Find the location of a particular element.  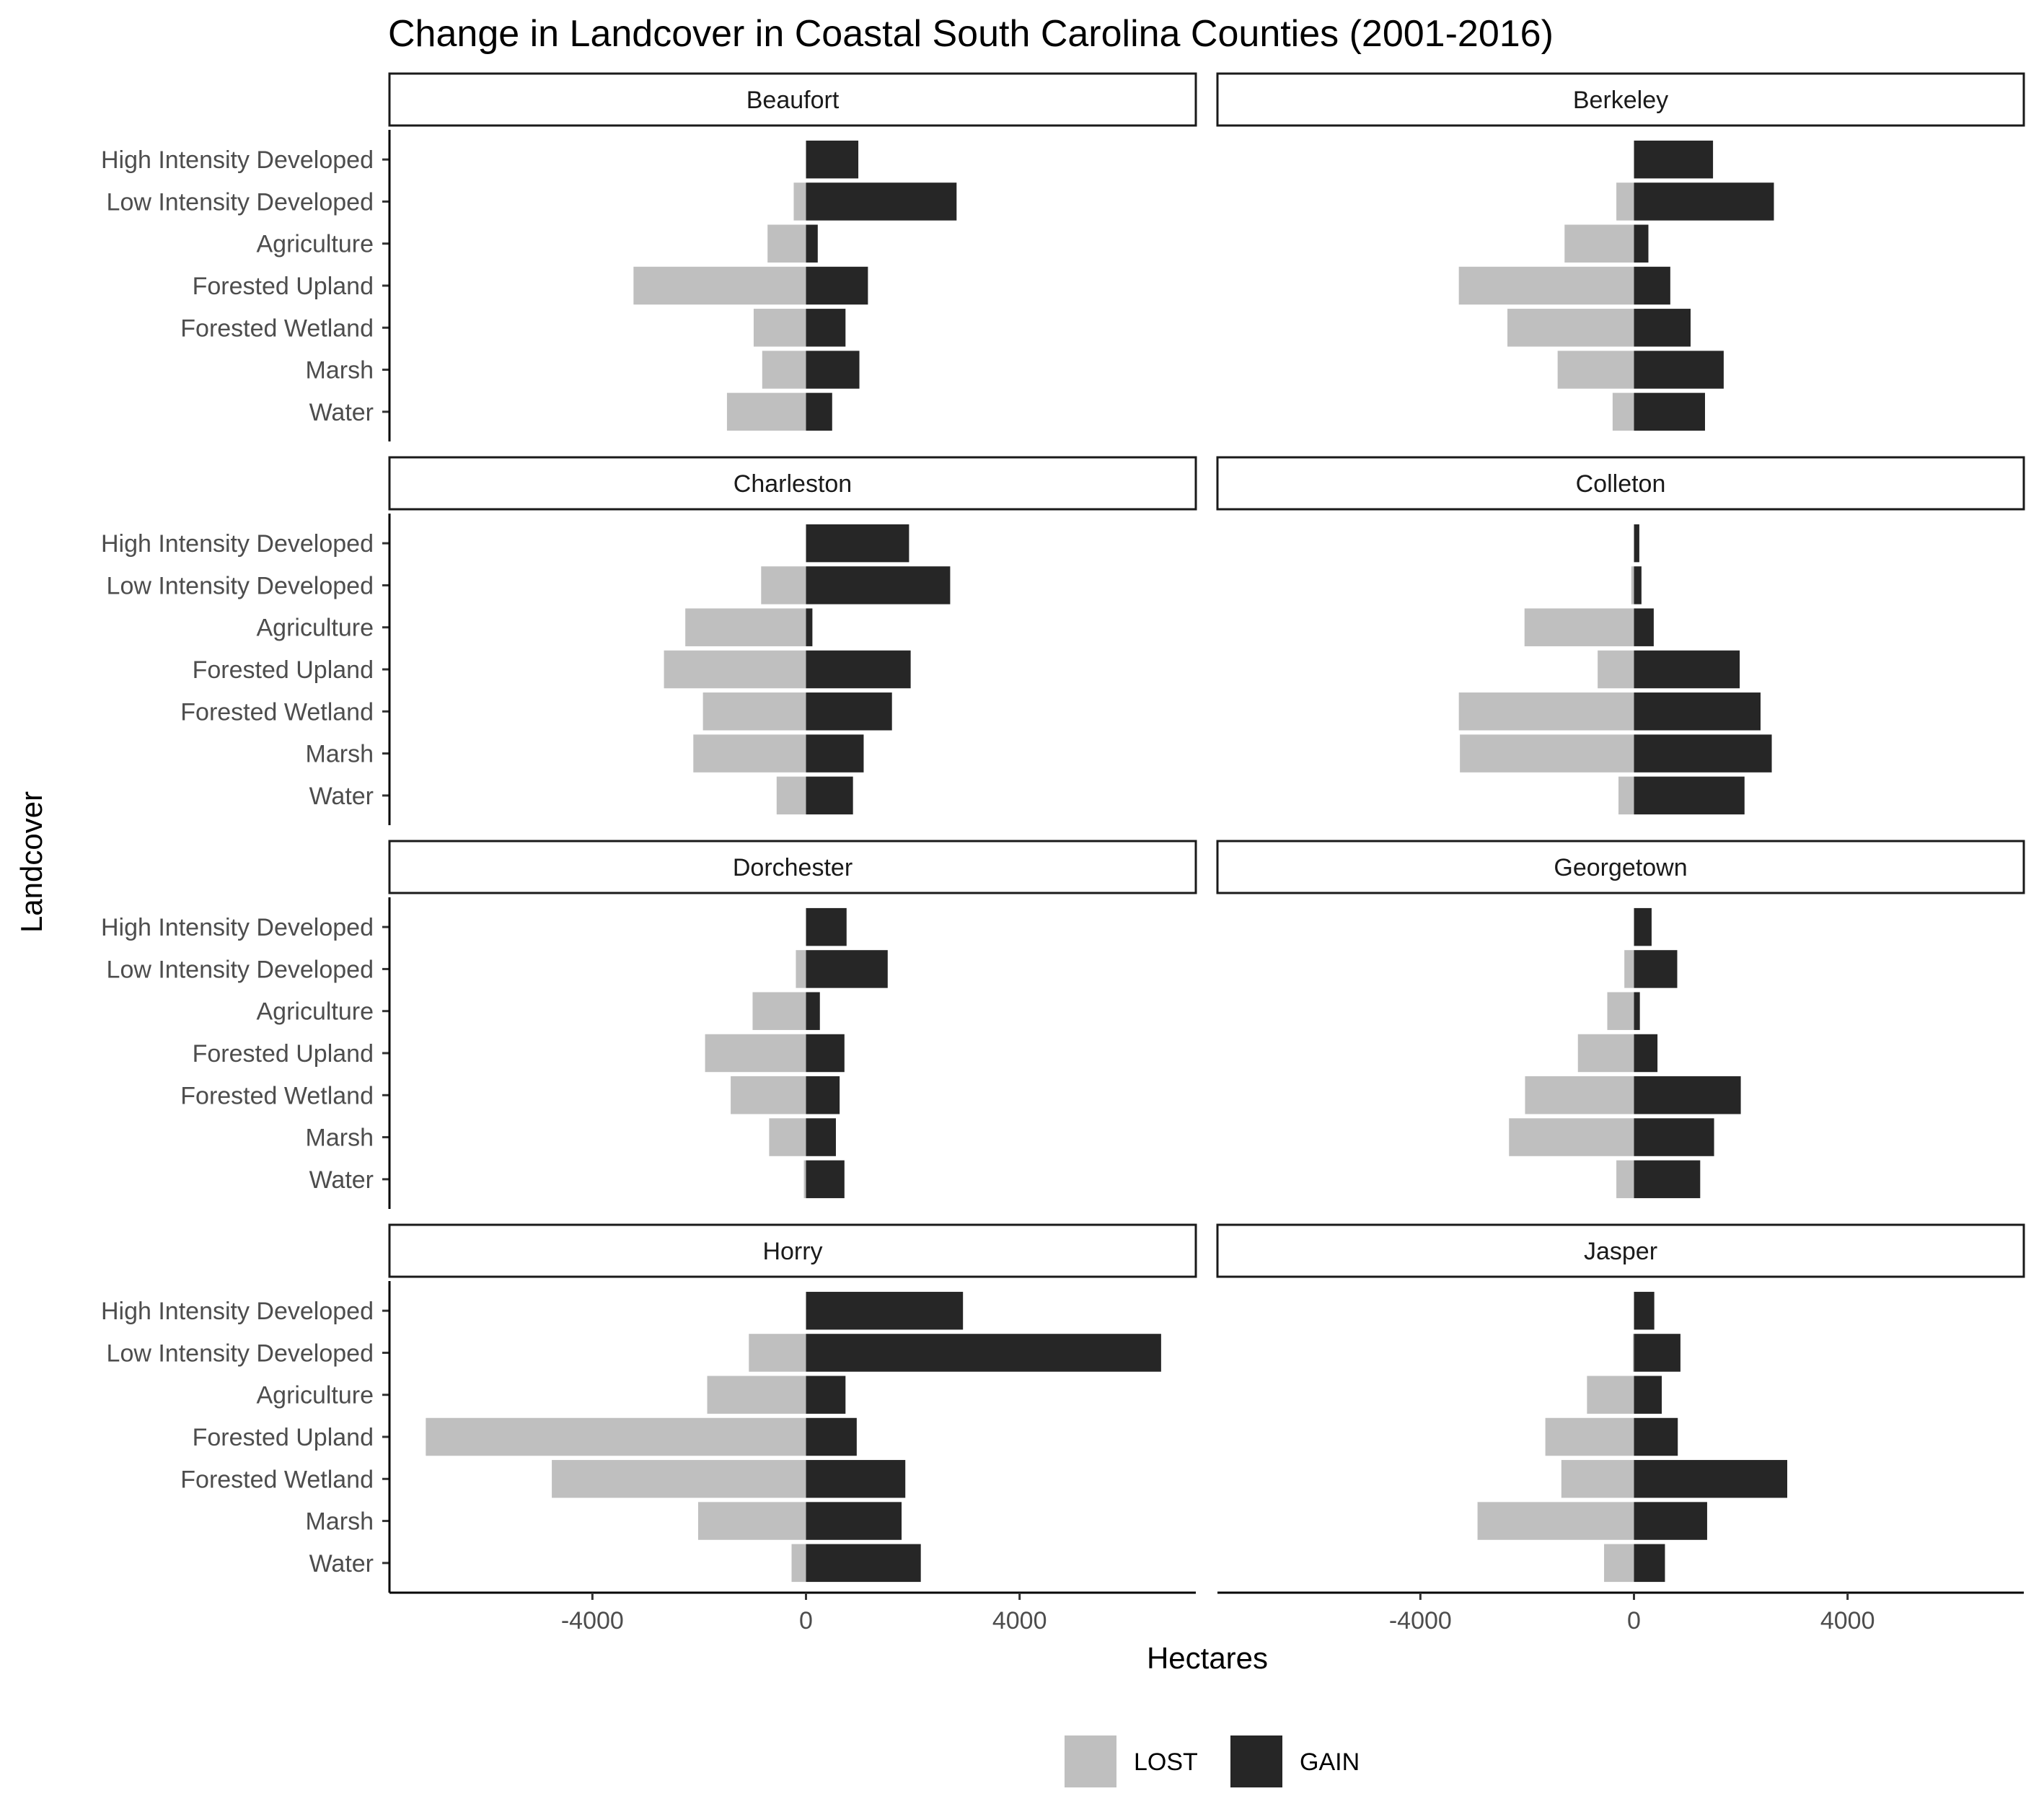

panel-strip-label: Beaufort is located at coordinates (793, 100).